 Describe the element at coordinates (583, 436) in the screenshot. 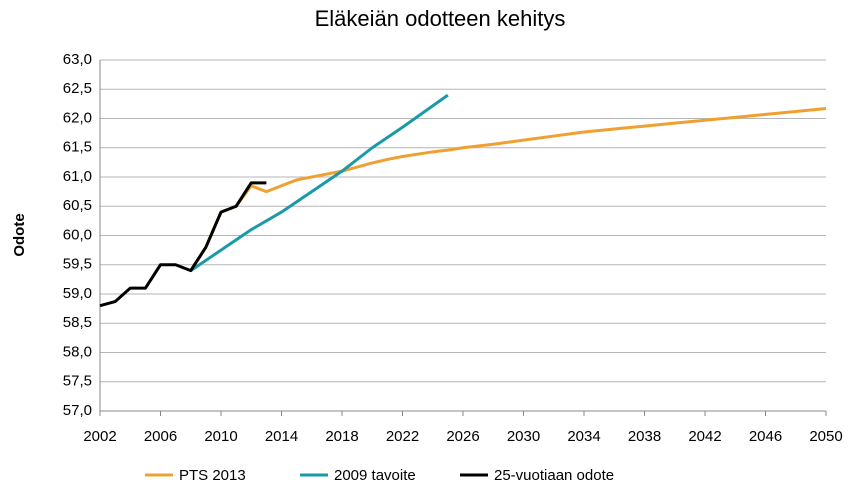

I see `x-tick-label: 2034` at that location.